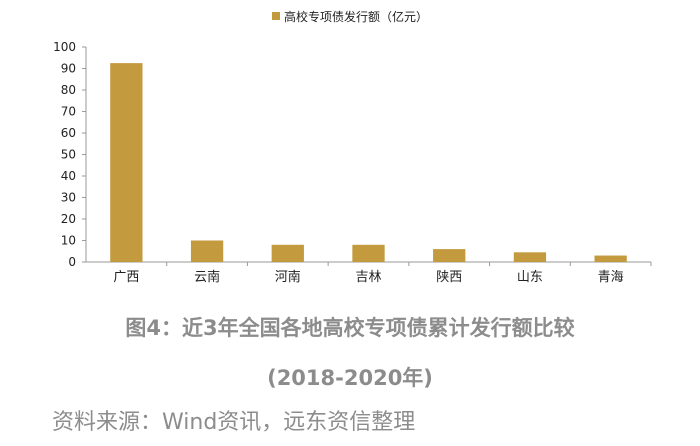 This screenshot has width=700, height=446. Describe the element at coordinates (126, 162) in the screenshot. I see `bar-广西` at that location.